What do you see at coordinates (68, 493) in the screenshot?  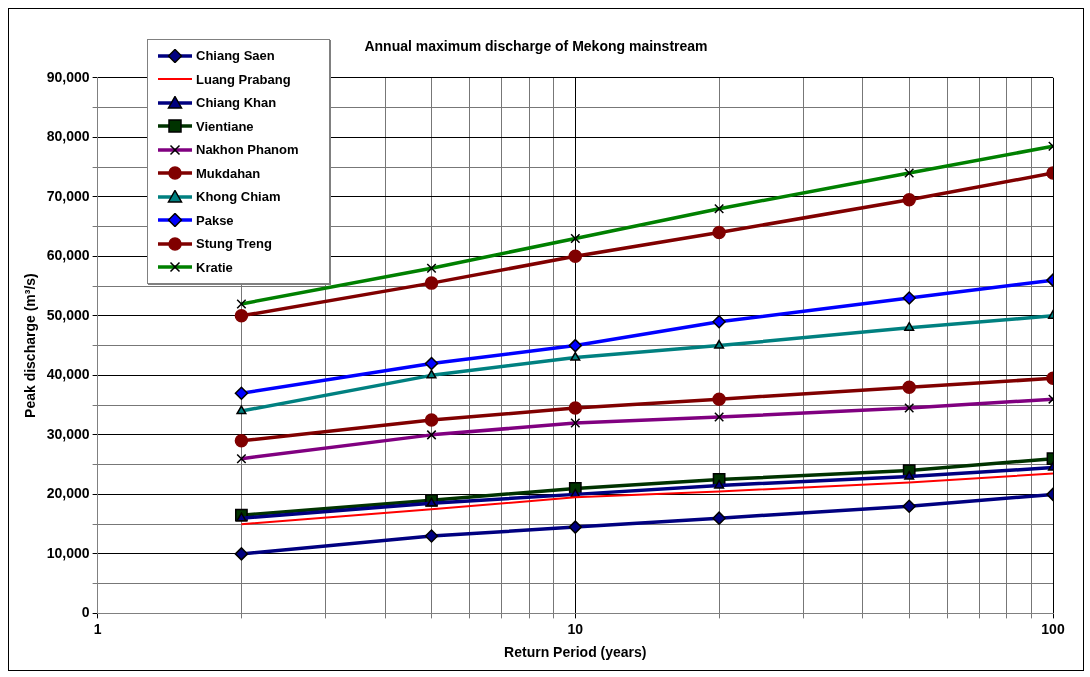 I see `y-tick-label: 20,000` at bounding box center [68, 493].